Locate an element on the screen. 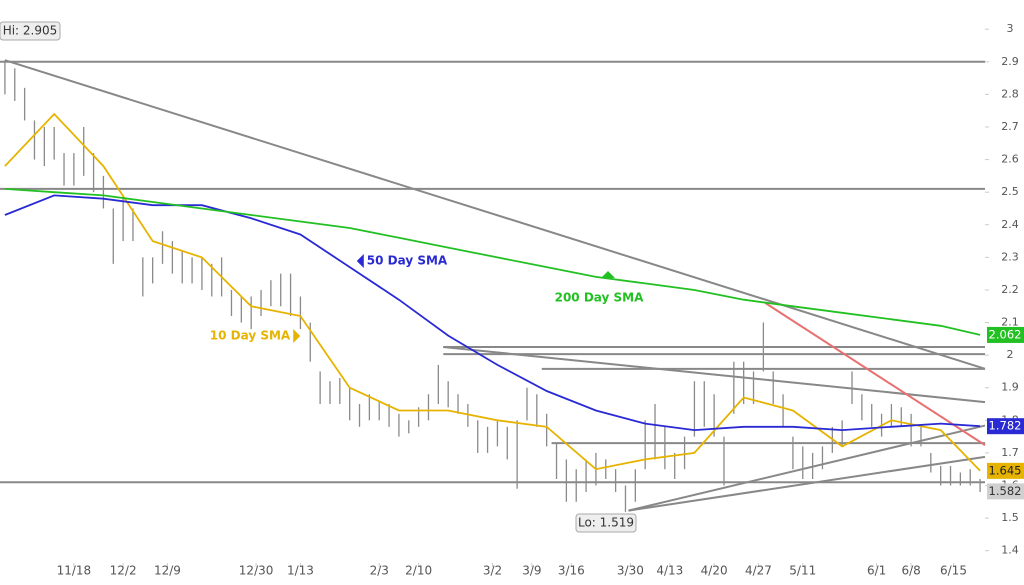 Image resolution: width=1024 pixels, height=585 pixels. x-tick-label: 4/20 is located at coordinates (714, 571).